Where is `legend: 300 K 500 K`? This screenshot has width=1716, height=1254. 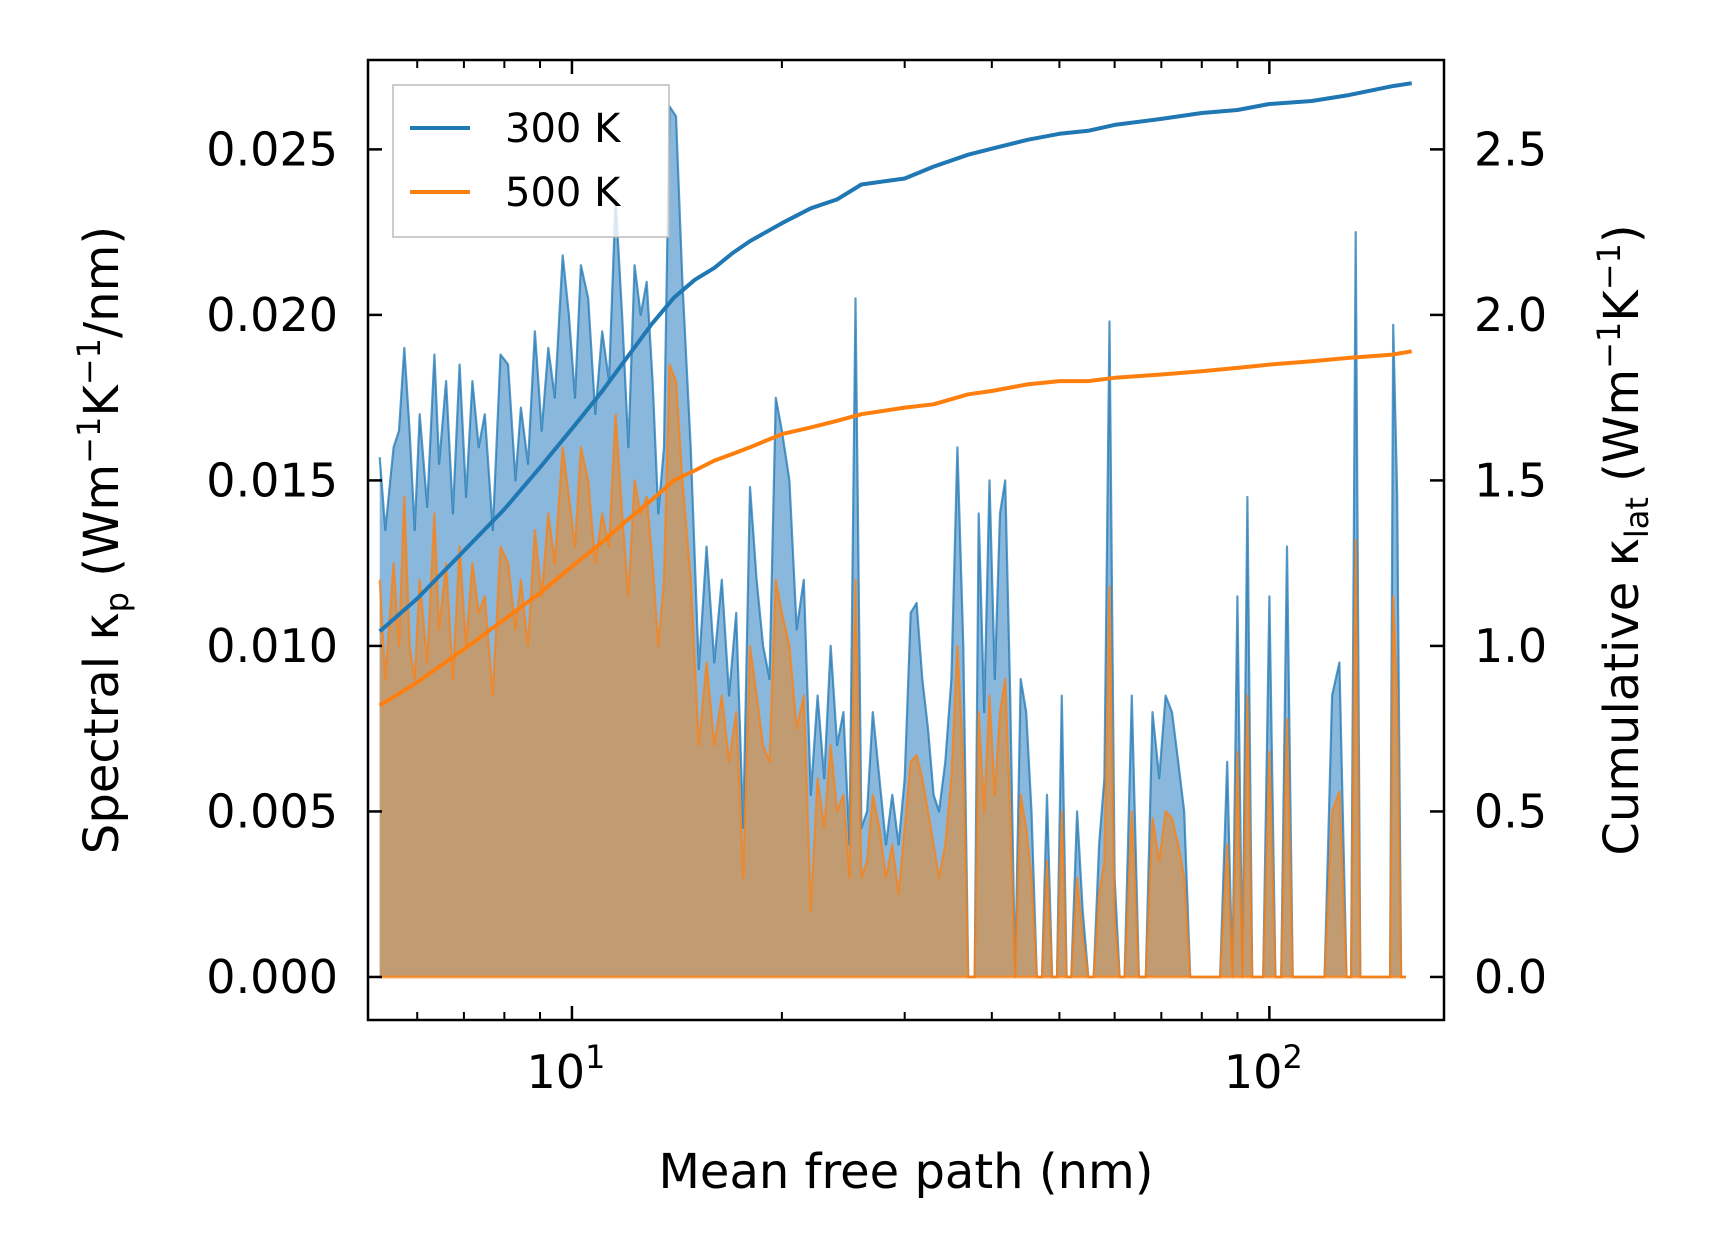
legend: 300 K 500 K is located at coordinates (531, 161).